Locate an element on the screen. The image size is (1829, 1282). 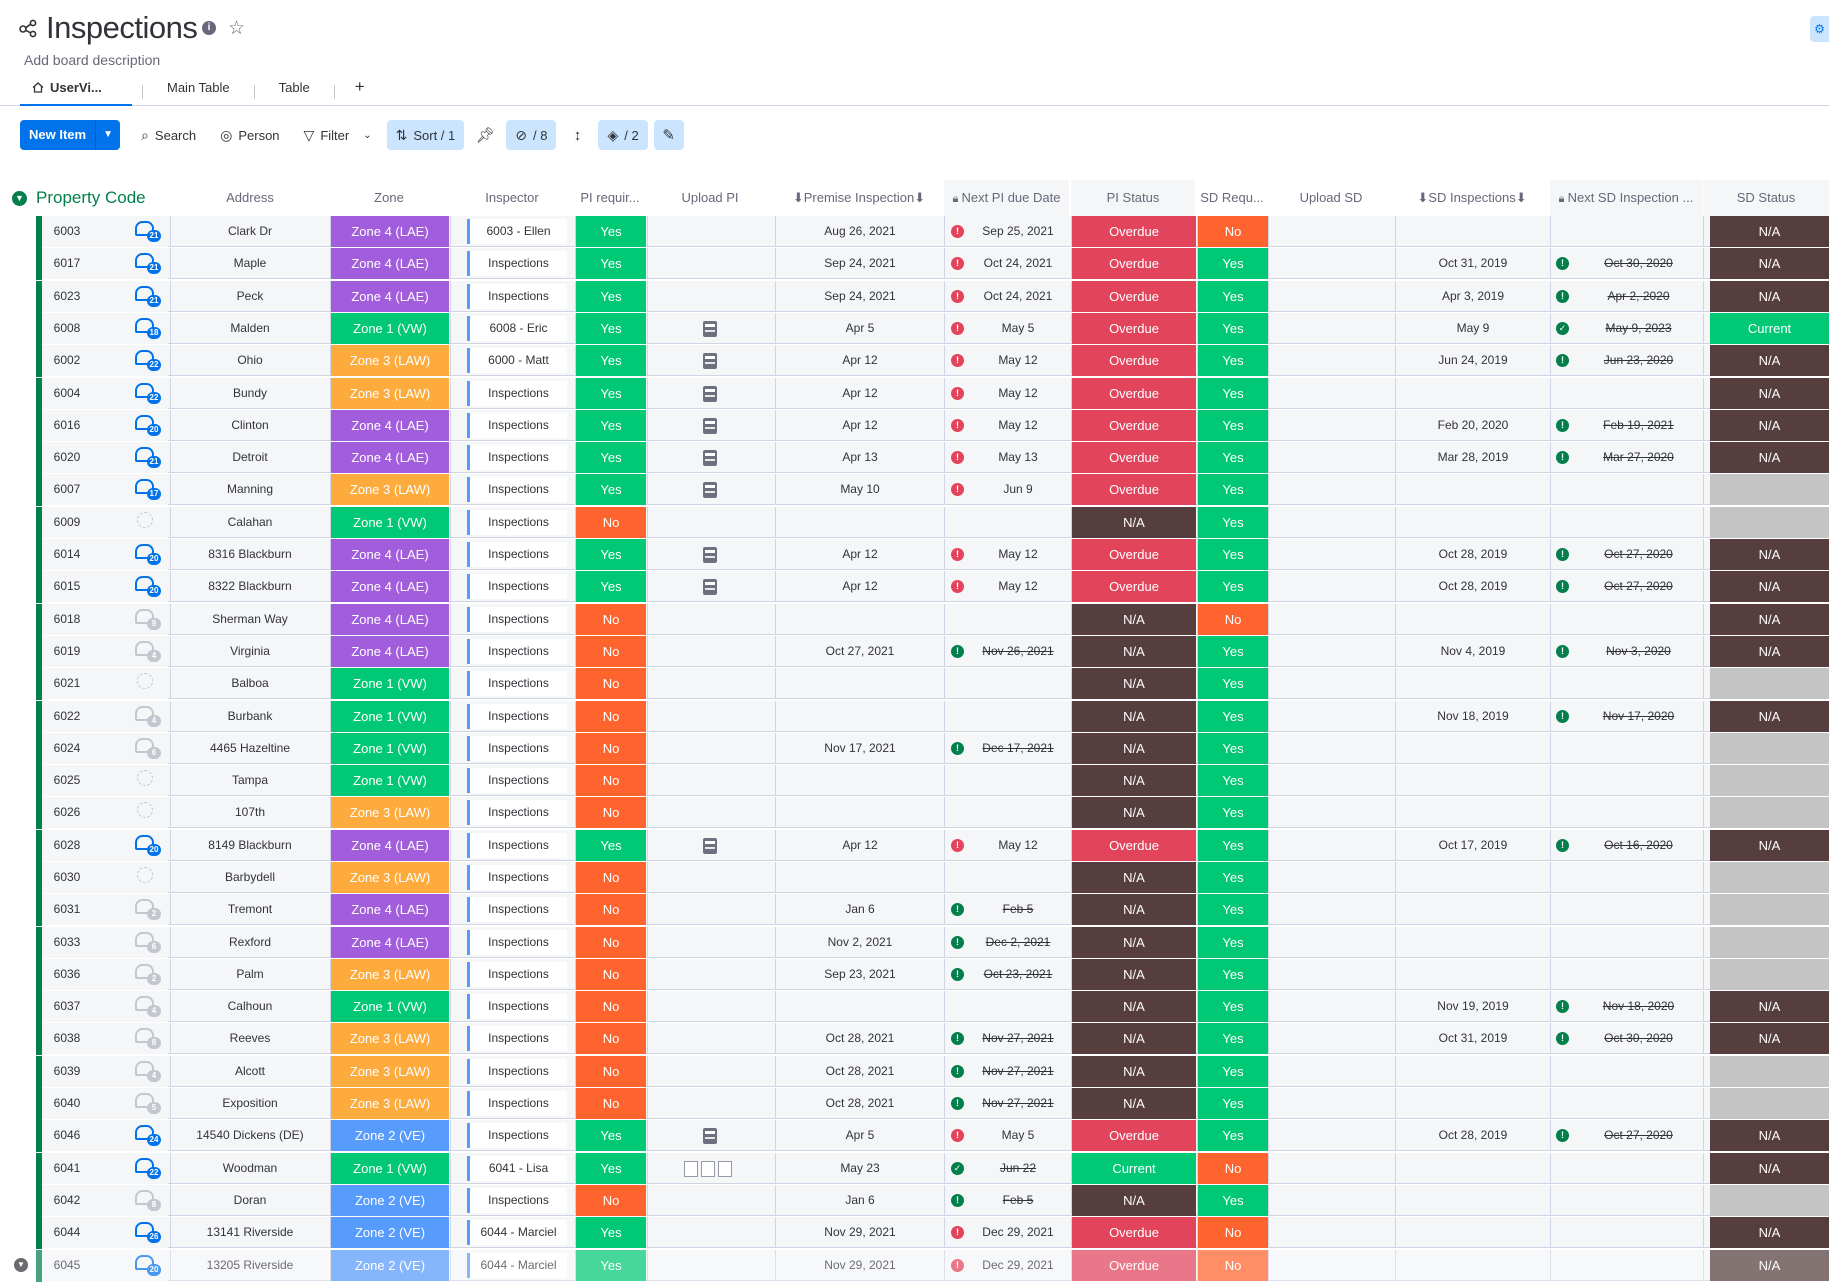
file-icon is located at coordinates (710, 361).